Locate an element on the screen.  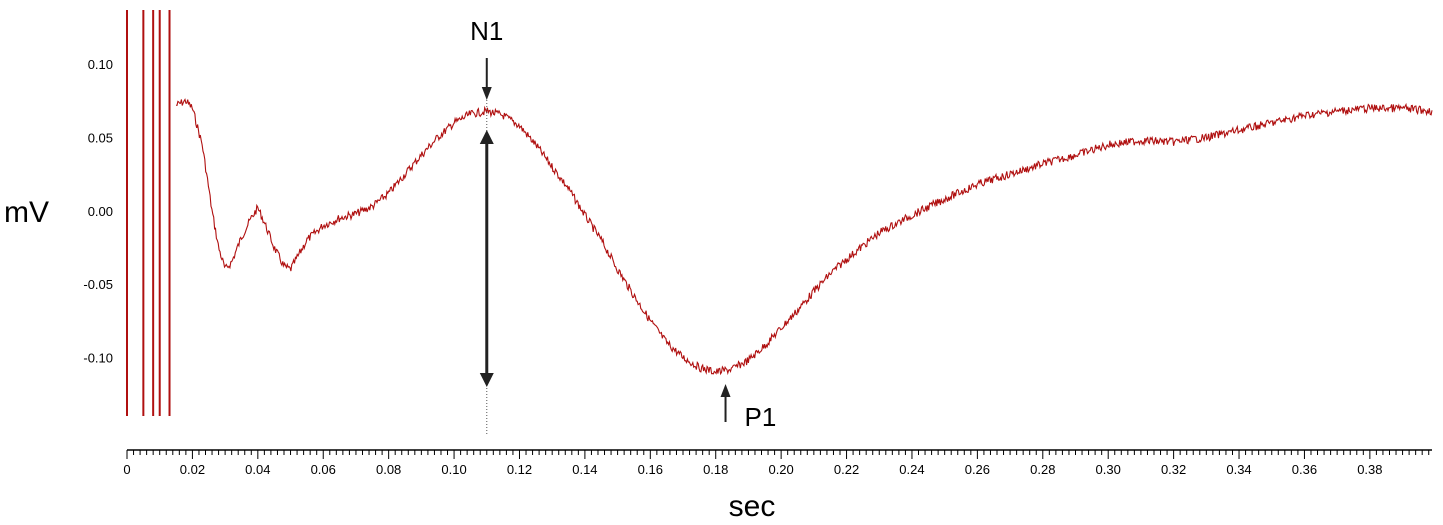
n1-arrow-head is located at coordinates (486, 93).